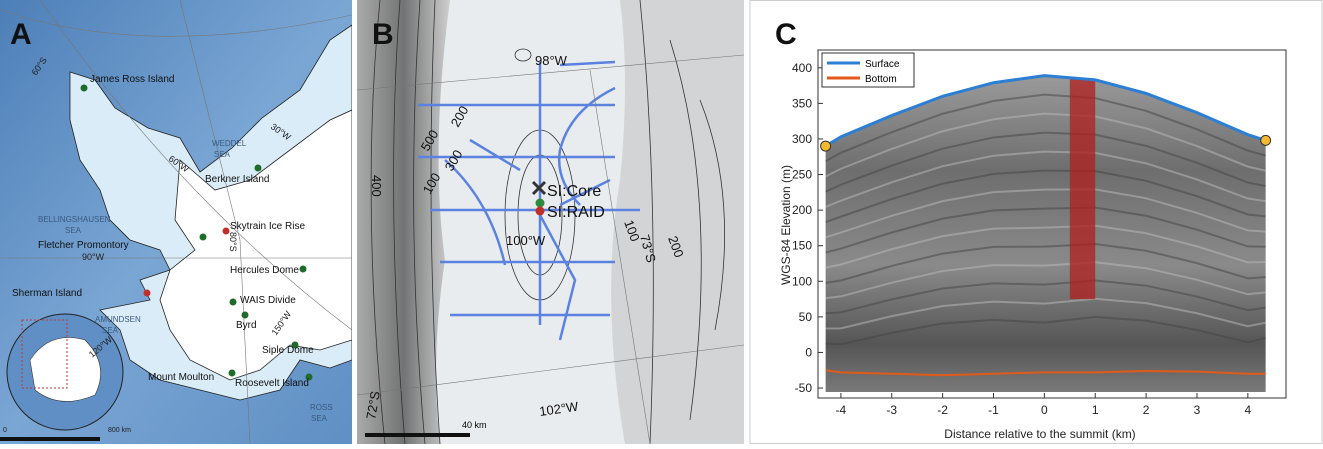  I want to click on panel-label: A, so click(21, 34).